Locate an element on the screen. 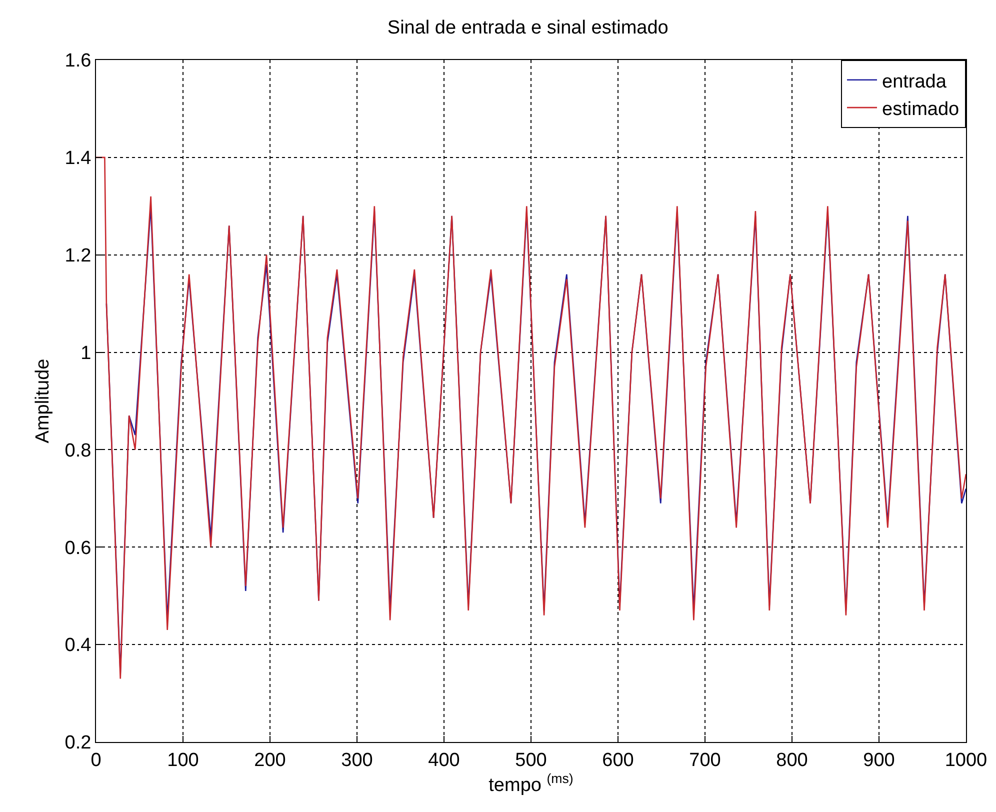 Image resolution: width=996 pixels, height=812 pixels. y-tick-label: 0.6 is located at coordinates (78, 548).